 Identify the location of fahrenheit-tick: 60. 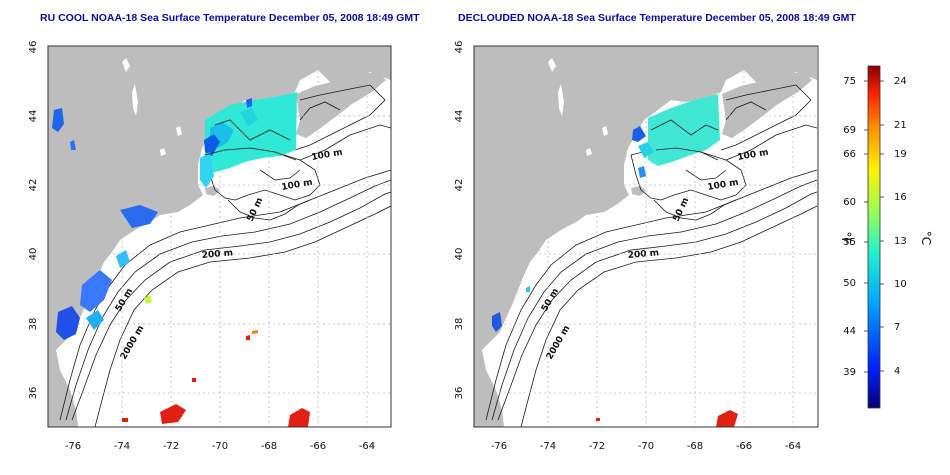
(849, 202).